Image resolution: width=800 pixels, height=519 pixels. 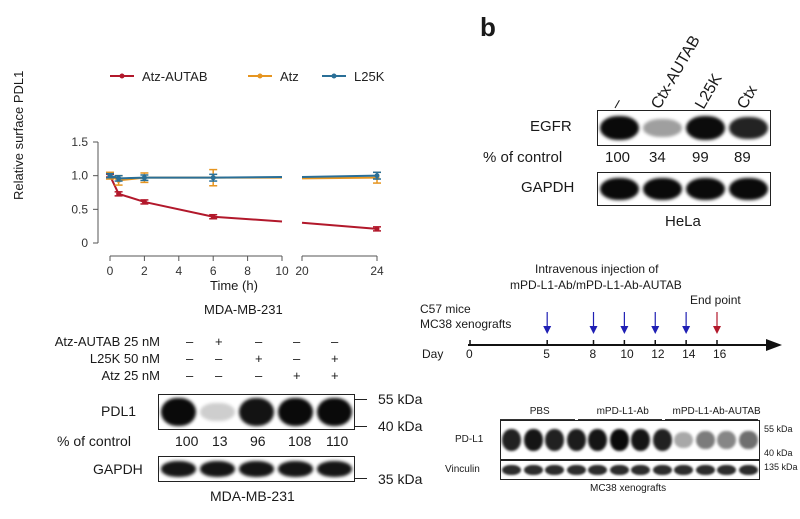 What do you see at coordinates (742, 157) in the screenshot?
I see `pct-value: 89` at bounding box center [742, 157].